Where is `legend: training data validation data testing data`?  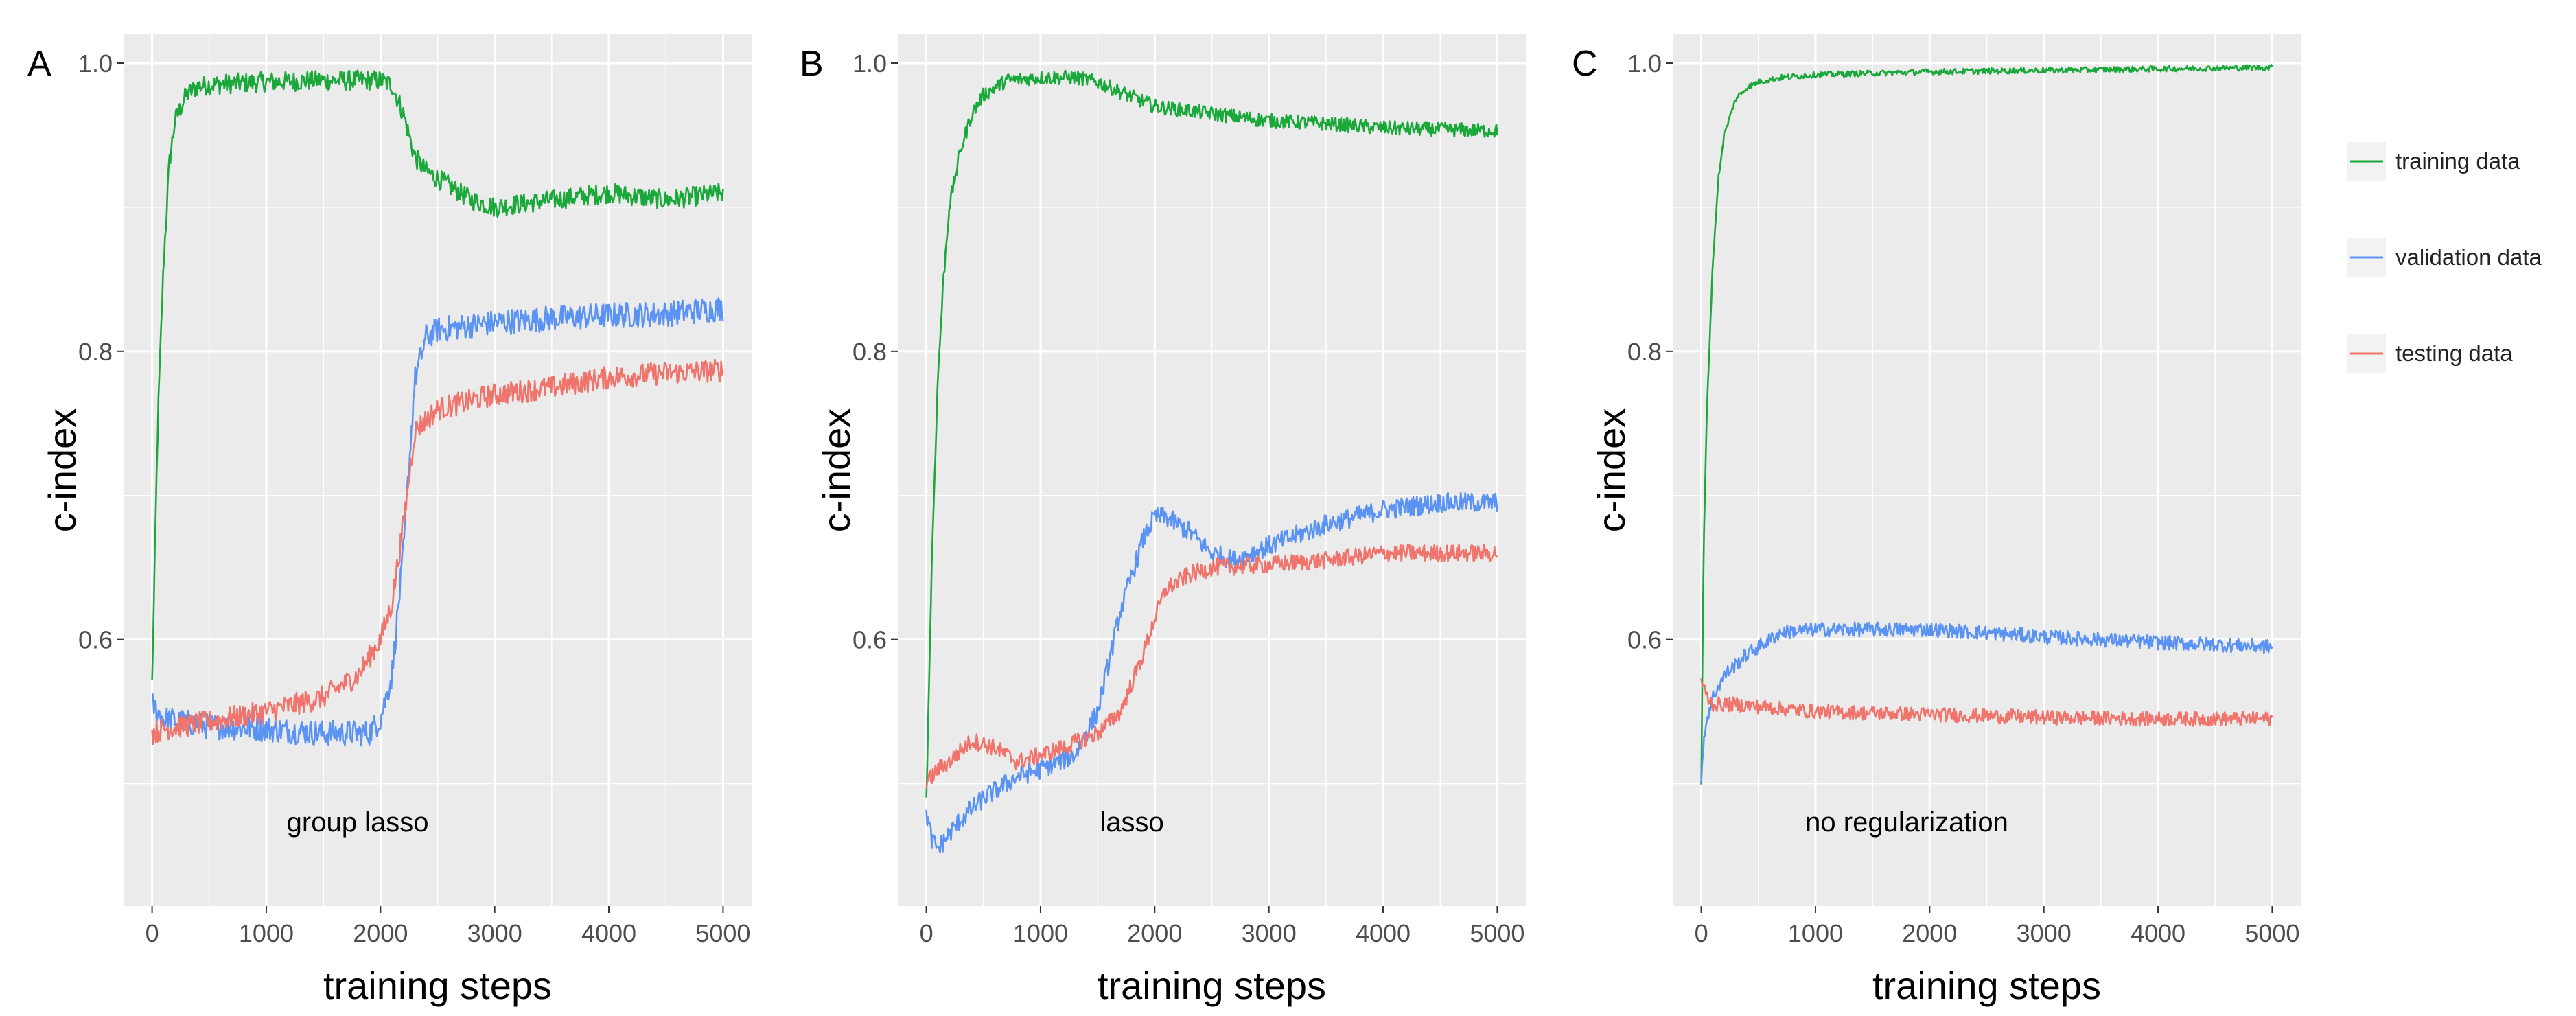 legend: training data validation data testing data is located at coordinates (2444, 257).